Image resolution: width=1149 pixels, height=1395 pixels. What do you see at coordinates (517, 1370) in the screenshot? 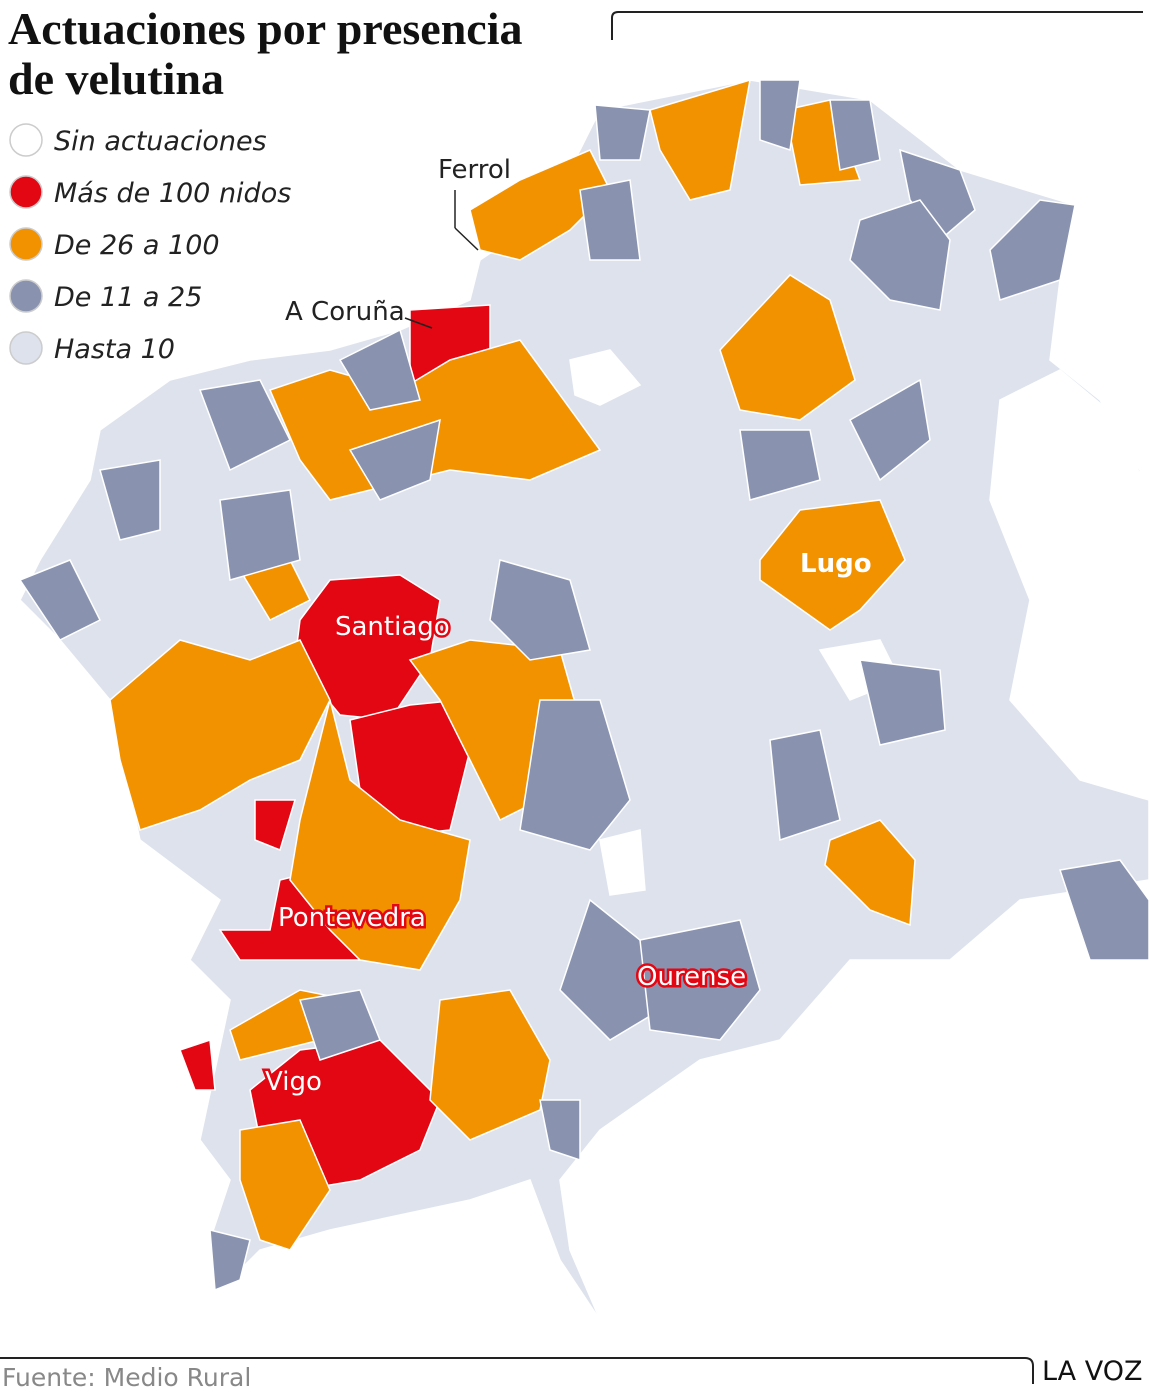
I see `footer-rule` at bounding box center [517, 1370].